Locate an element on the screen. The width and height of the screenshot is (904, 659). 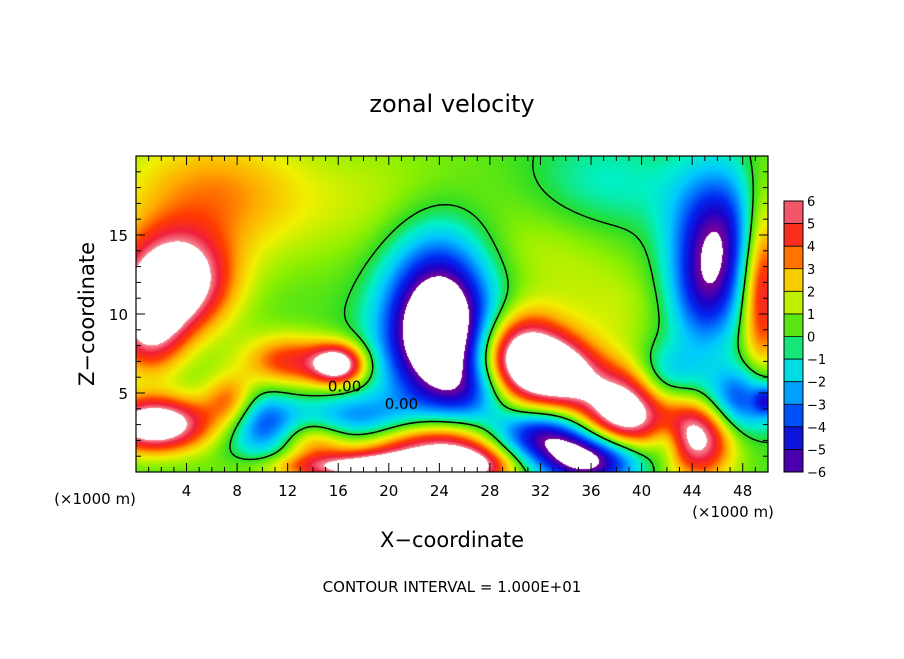
x-tick-label: 40 is located at coordinates (641, 491).